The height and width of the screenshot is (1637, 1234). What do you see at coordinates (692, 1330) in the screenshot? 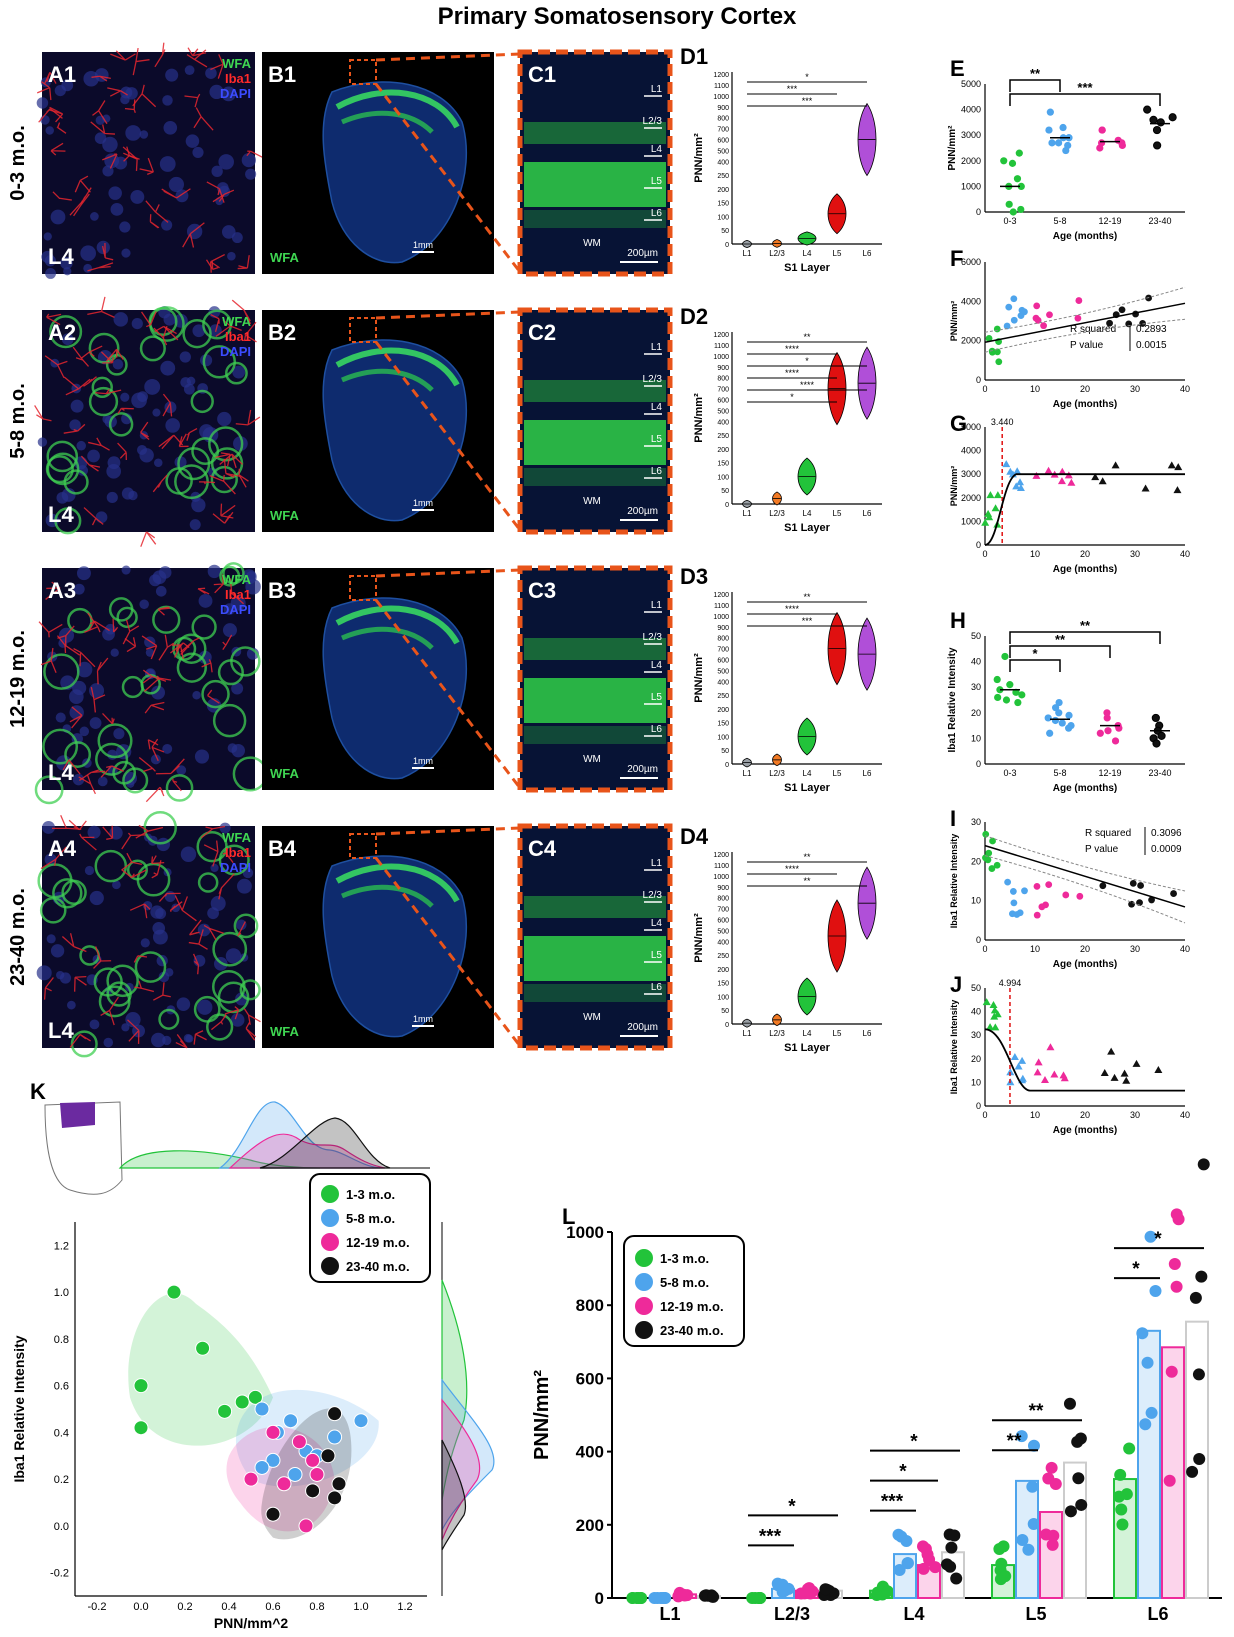
I see `legend-label: 23-40 m.o.` at bounding box center [692, 1330].